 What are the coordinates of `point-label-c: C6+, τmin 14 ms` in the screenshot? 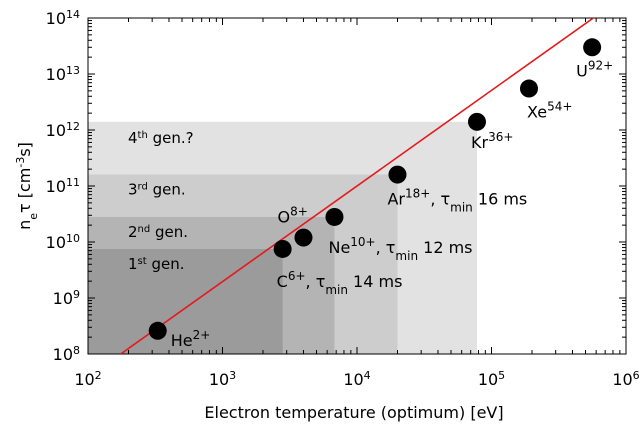 It's located at (340, 283).